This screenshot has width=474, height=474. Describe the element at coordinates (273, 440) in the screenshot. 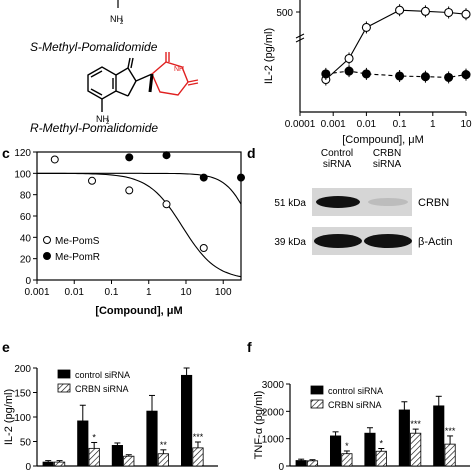

I see `y-tick-label: 1000` at that location.